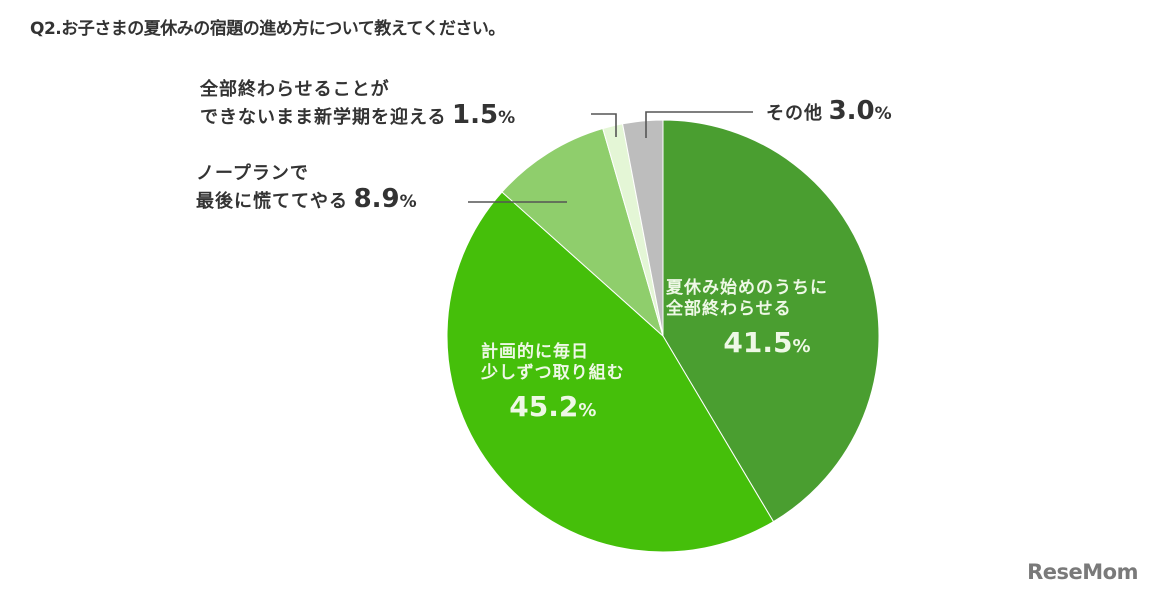 The width and height of the screenshot is (1152, 596). Describe the element at coordinates (851, 111) in the screenshot. I see `label-value: 3.0` at that location.